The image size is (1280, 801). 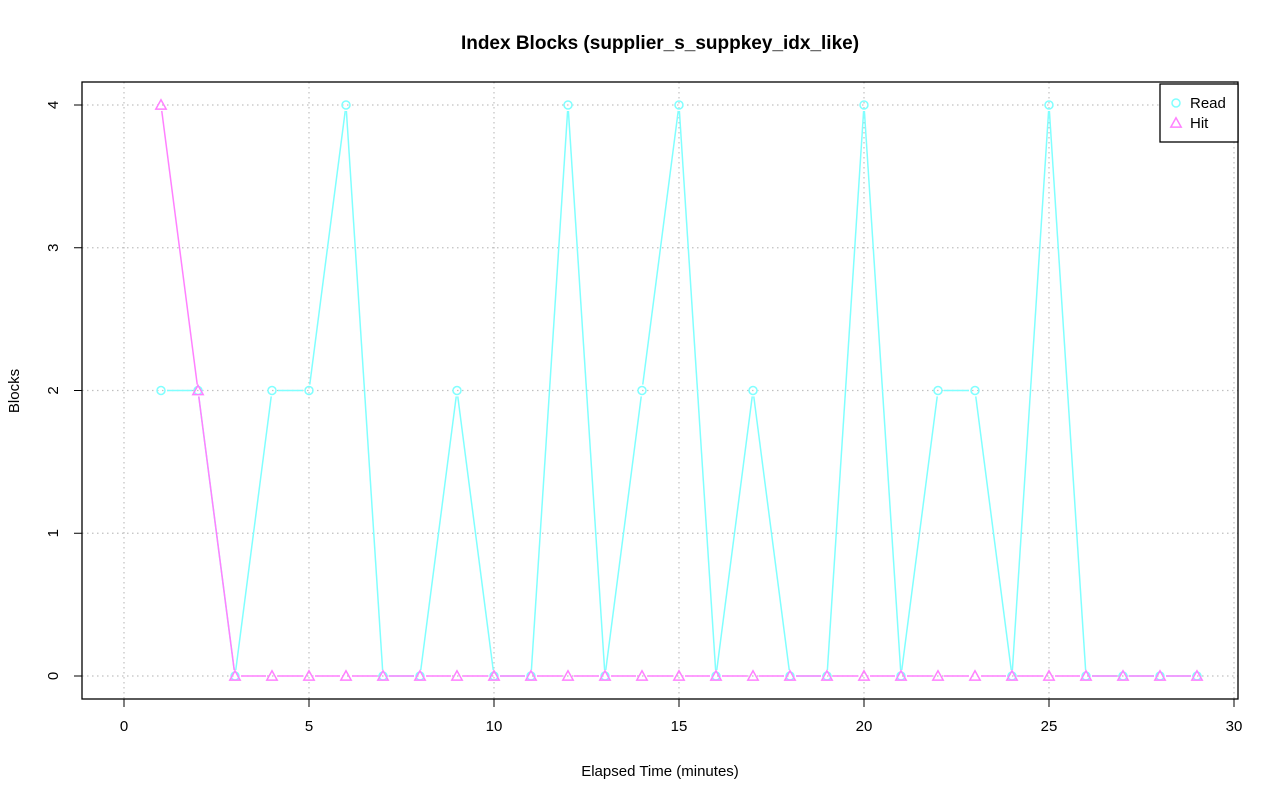 I want to click on x-tick-label: 5, so click(x=309, y=726).